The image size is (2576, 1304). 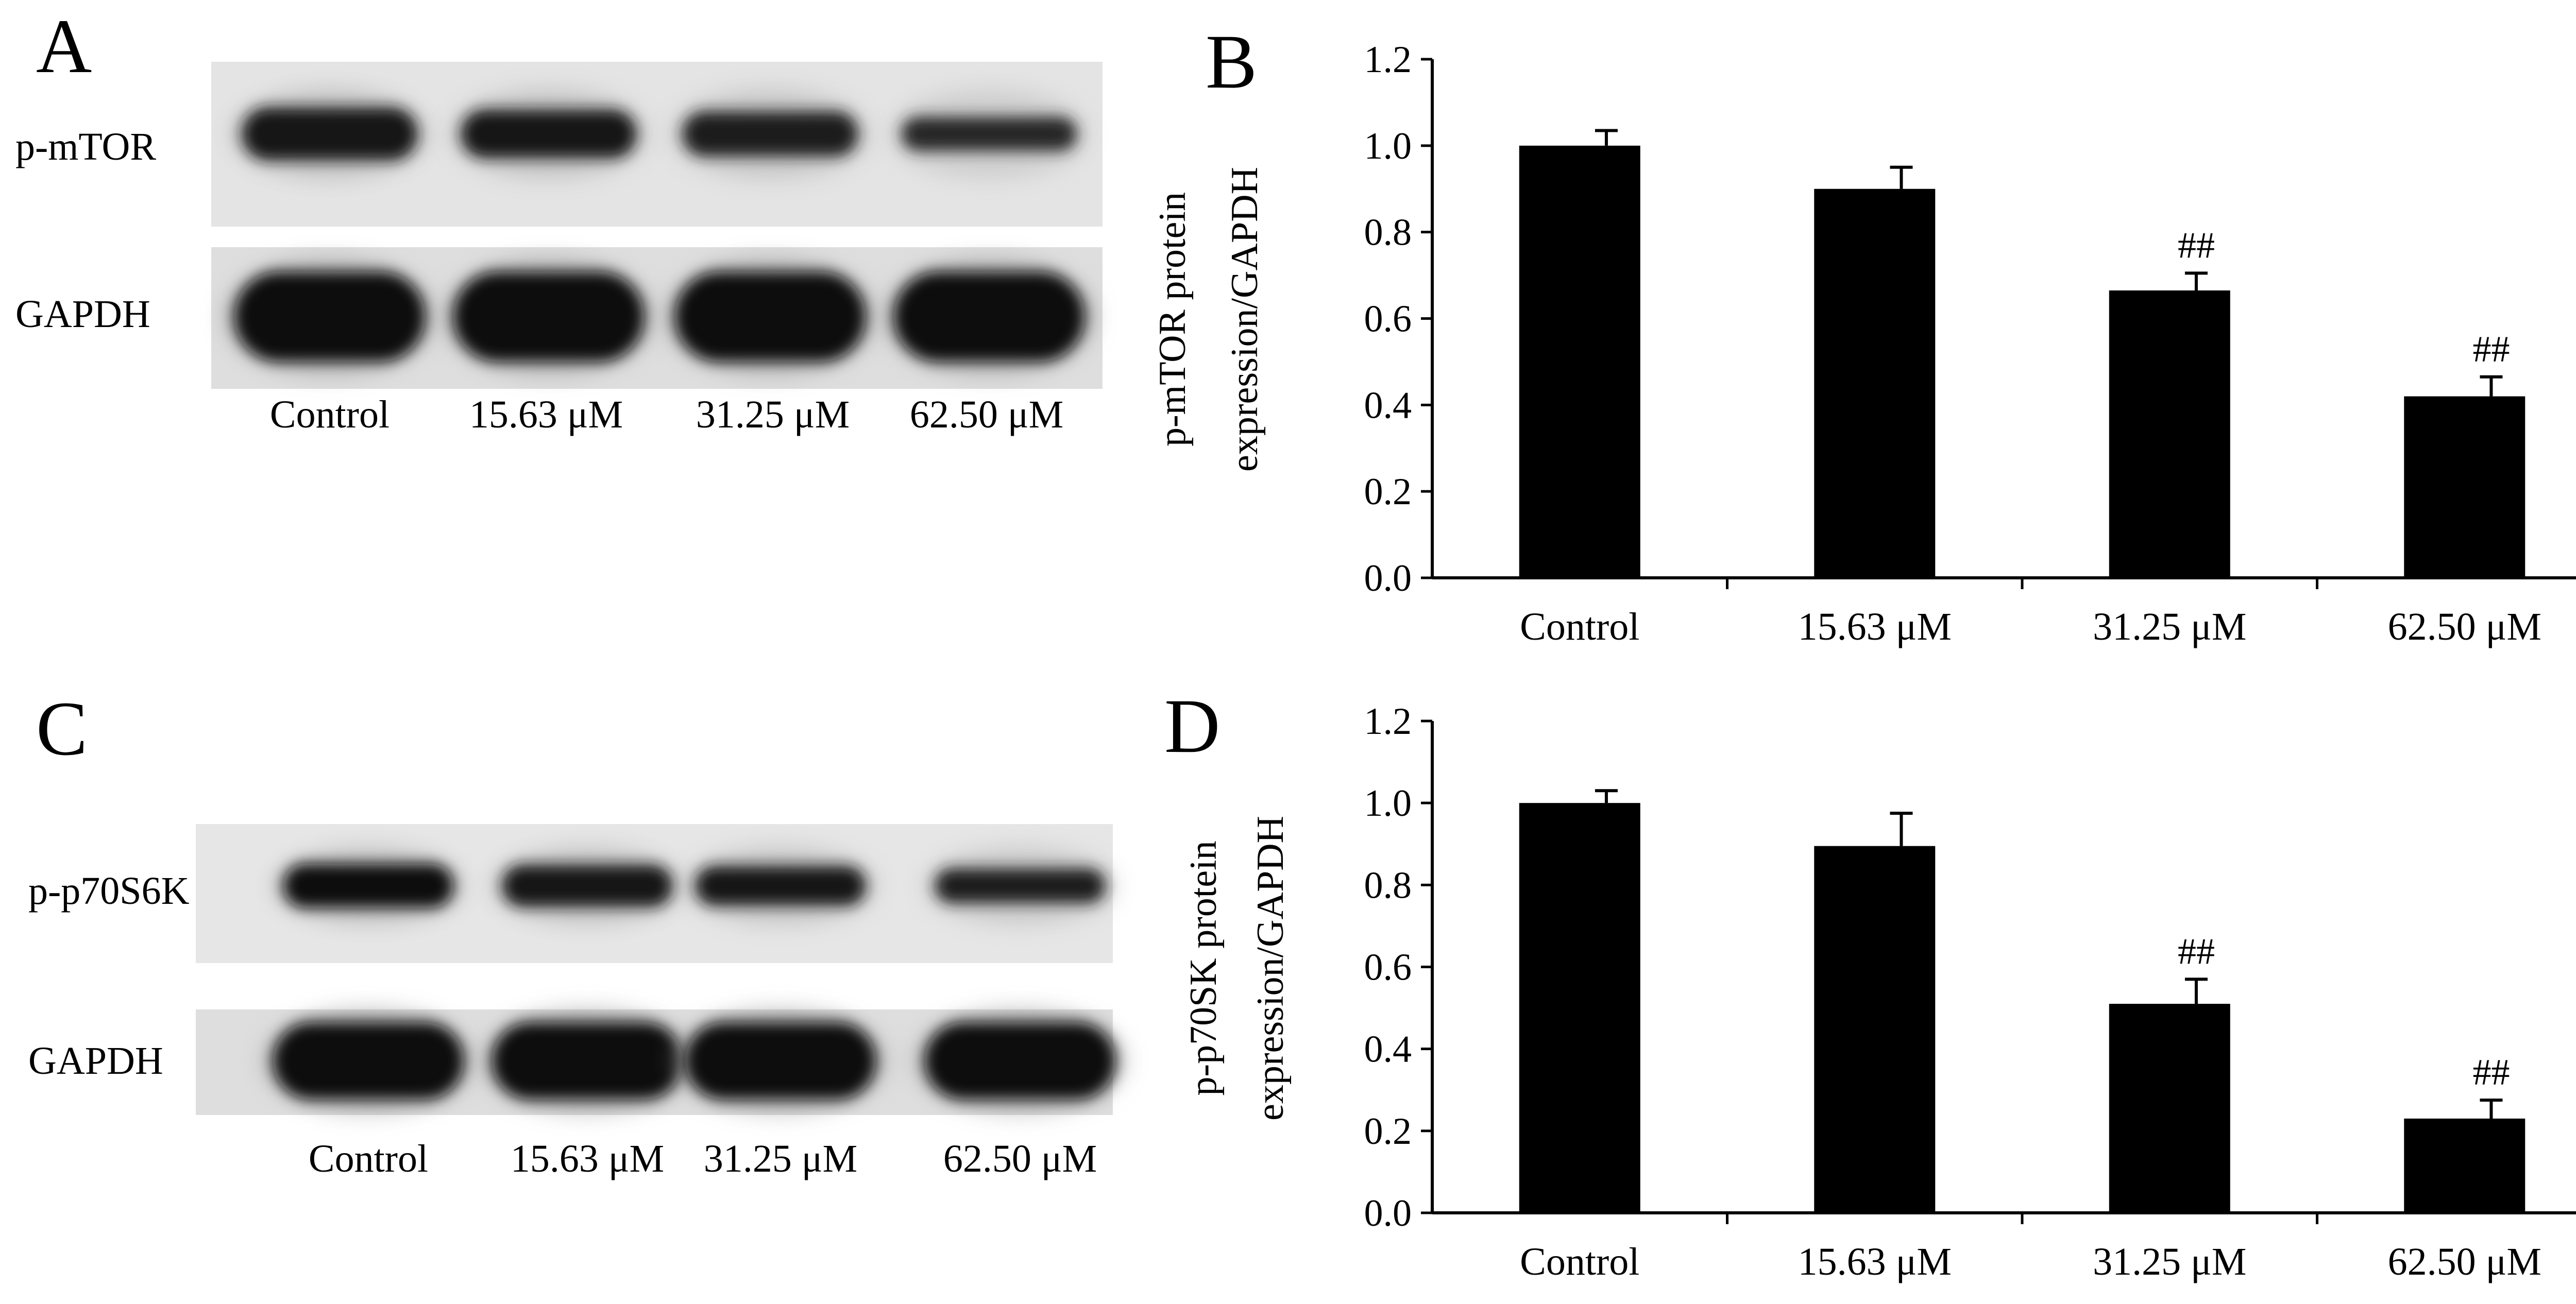 What do you see at coordinates (82, 314) in the screenshot?
I see `blot-label-gapdh-a: GAPDH` at bounding box center [82, 314].